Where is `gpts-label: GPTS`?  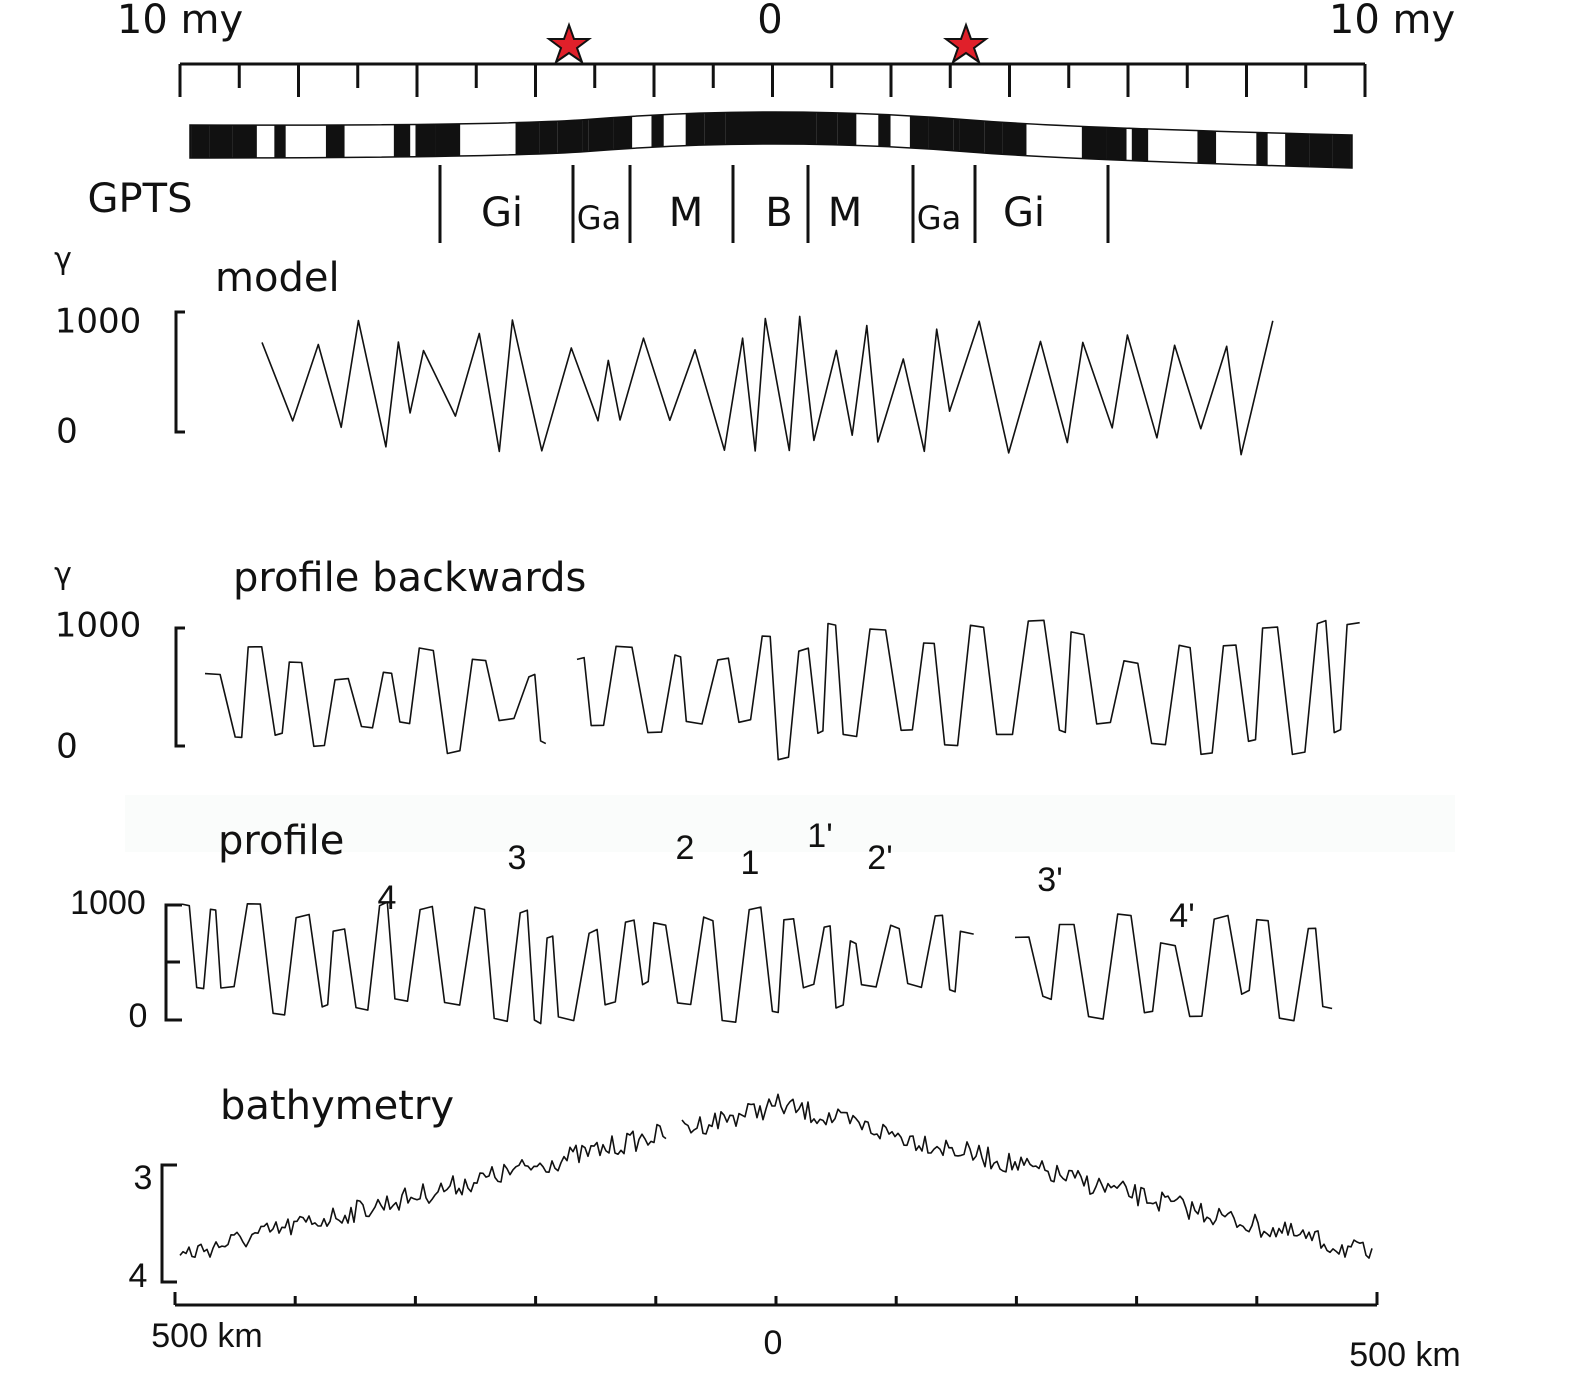
gpts-label: GPTS is located at coordinates (140, 199).